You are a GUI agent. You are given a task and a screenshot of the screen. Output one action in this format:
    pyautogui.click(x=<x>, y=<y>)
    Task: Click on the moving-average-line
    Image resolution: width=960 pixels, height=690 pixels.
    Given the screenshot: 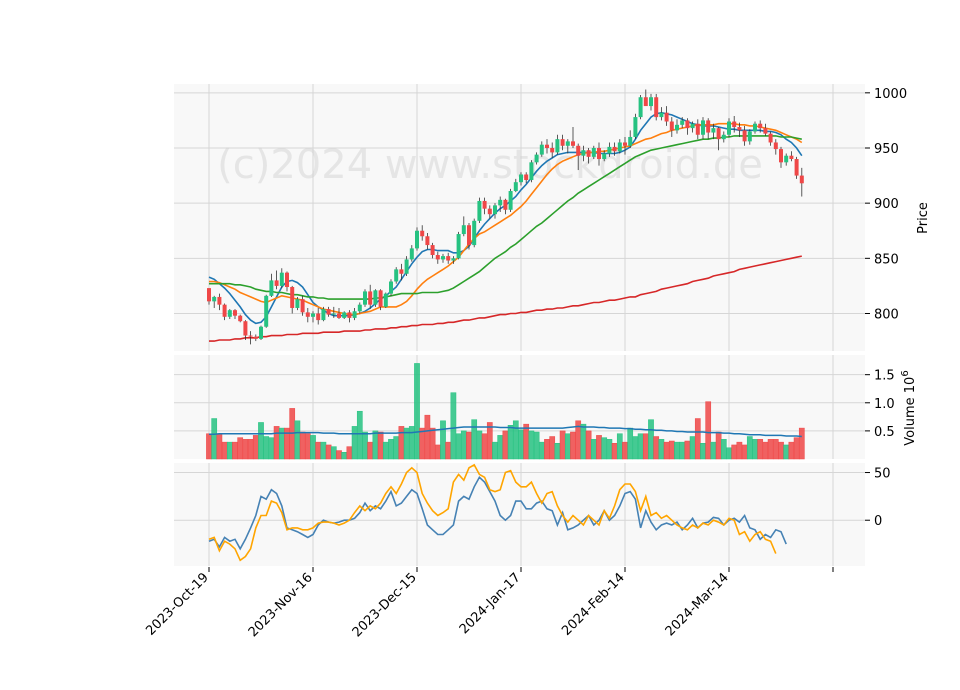 What is the action you would take?
    pyautogui.click(x=505, y=298)
    